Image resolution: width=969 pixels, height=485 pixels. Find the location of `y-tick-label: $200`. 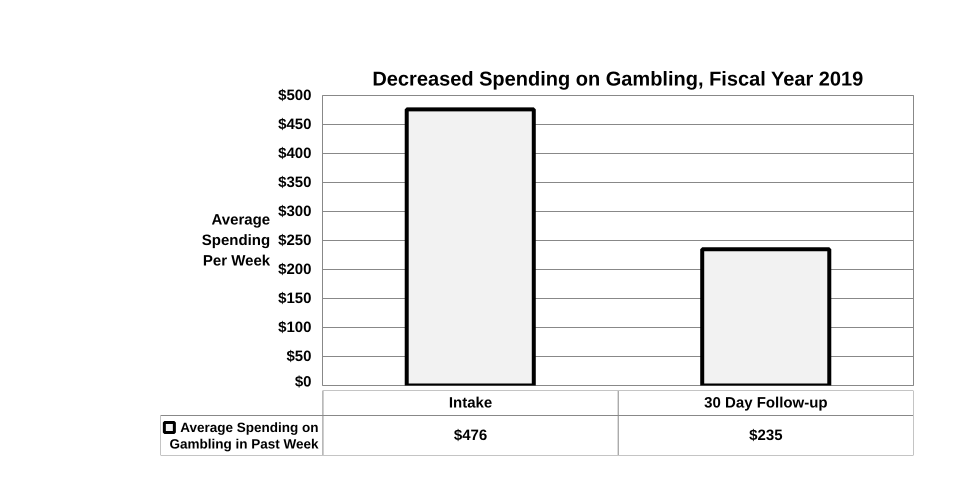

y-tick-label: $200 is located at coordinates (295, 269).